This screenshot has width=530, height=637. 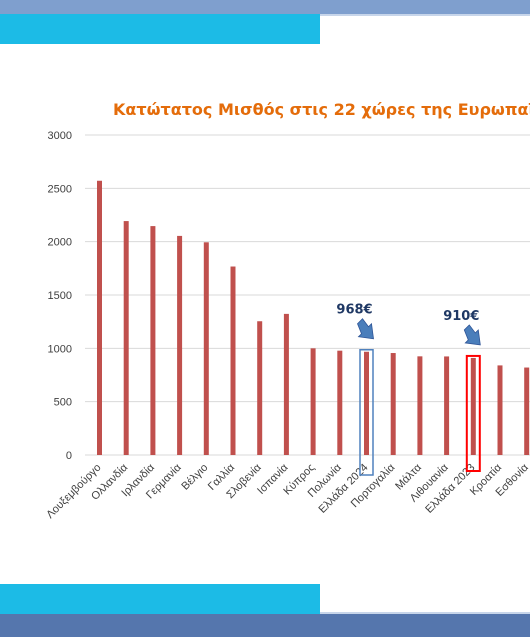 What do you see at coordinates (63, 403) in the screenshot?
I see `y-tick-label-500: 500` at bounding box center [63, 403].